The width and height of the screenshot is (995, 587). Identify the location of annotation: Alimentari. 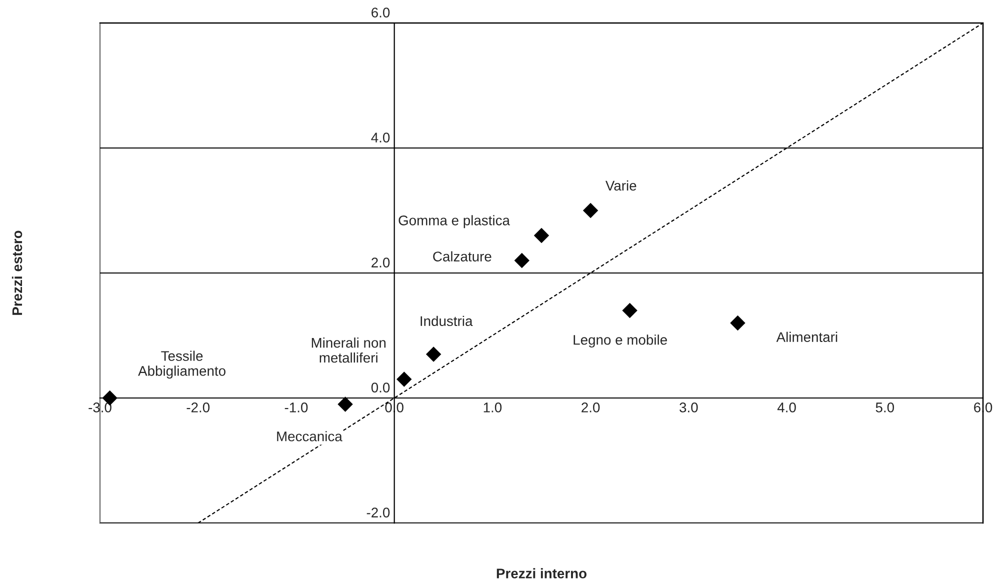
(807, 337).